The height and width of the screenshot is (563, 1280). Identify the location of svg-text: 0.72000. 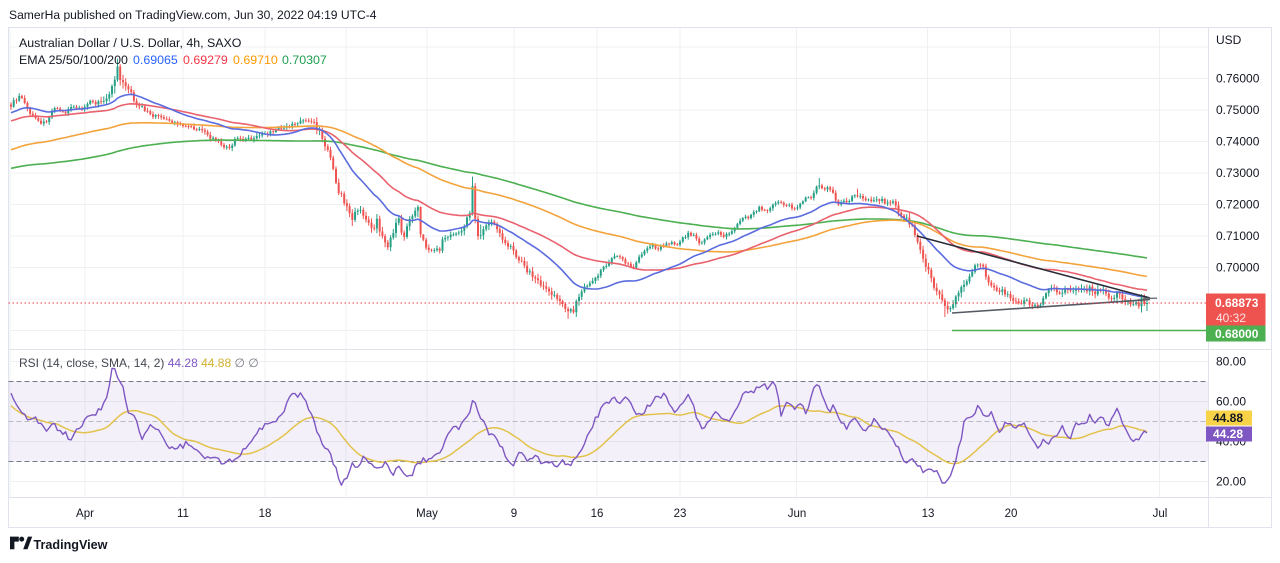
(1238, 205).